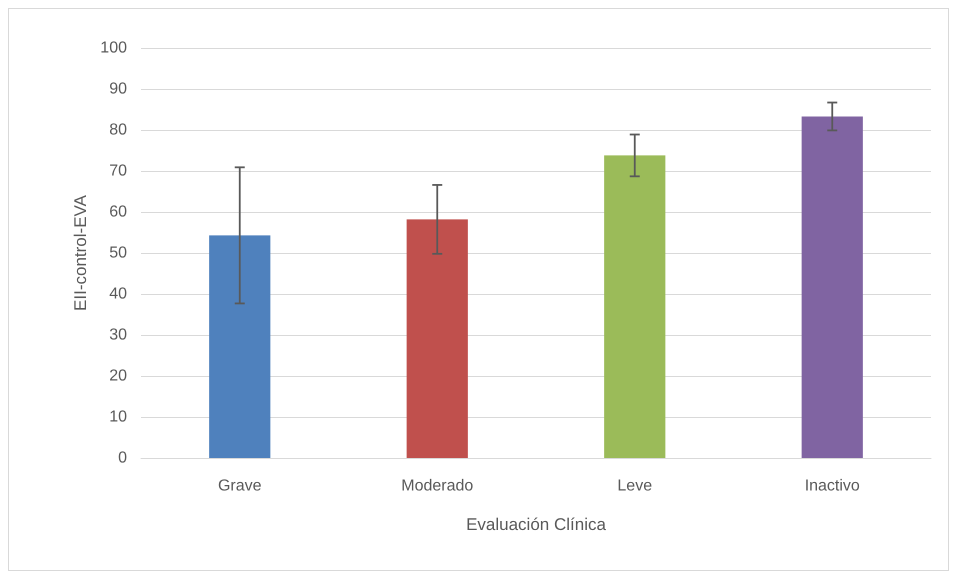 The height and width of the screenshot is (579, 957). I want to click on x-tick-label: Leve, so click(634, 486).